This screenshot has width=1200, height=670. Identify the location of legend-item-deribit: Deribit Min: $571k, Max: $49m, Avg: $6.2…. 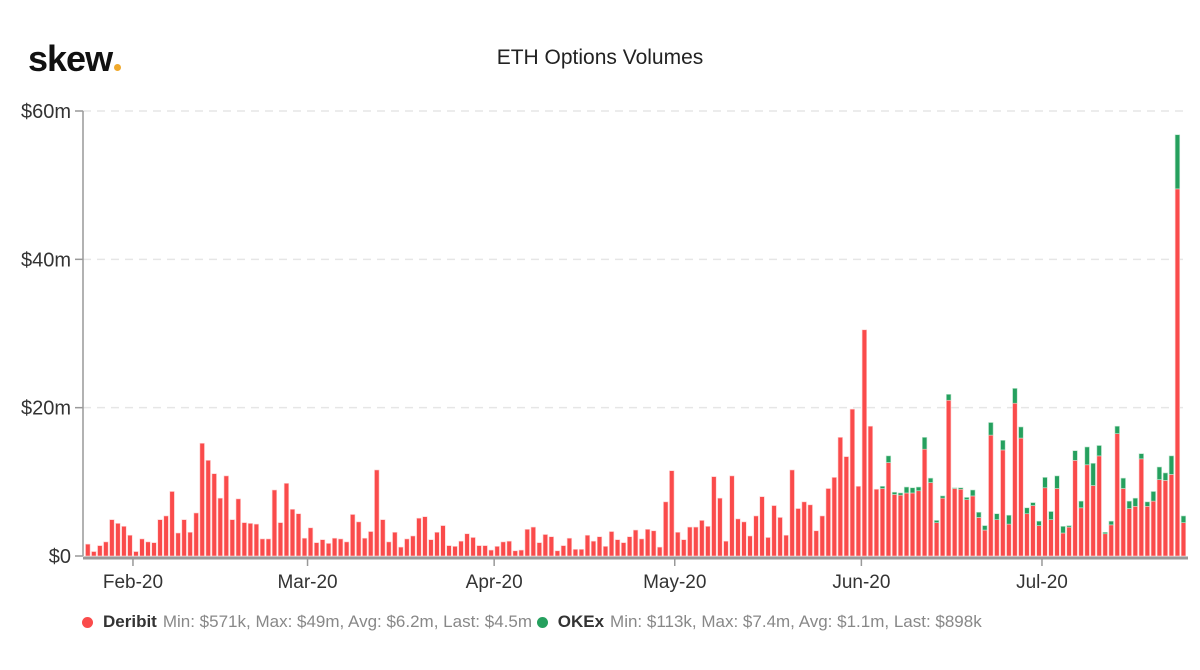
(307, 622).